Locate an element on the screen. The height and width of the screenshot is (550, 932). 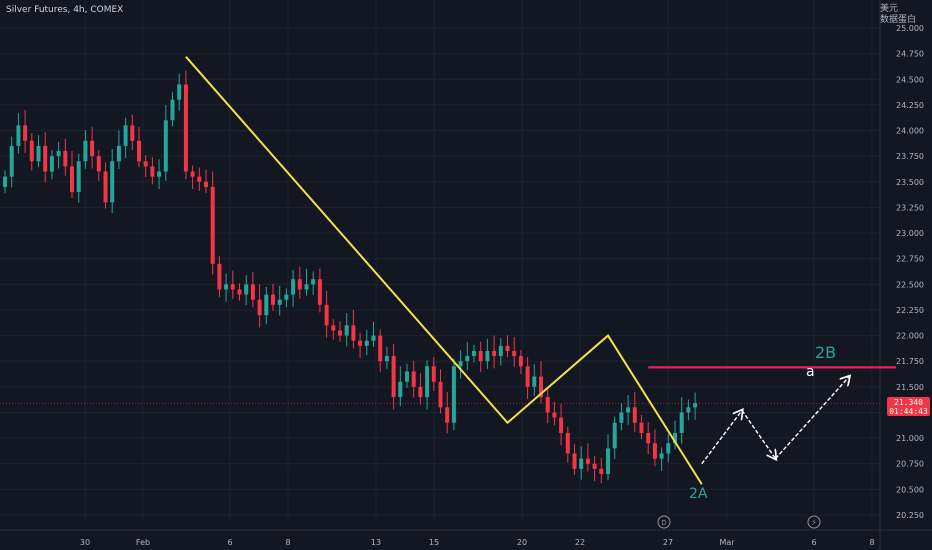
currency-label: 美元 数据蛋白 is located at coordinates (898, 15).